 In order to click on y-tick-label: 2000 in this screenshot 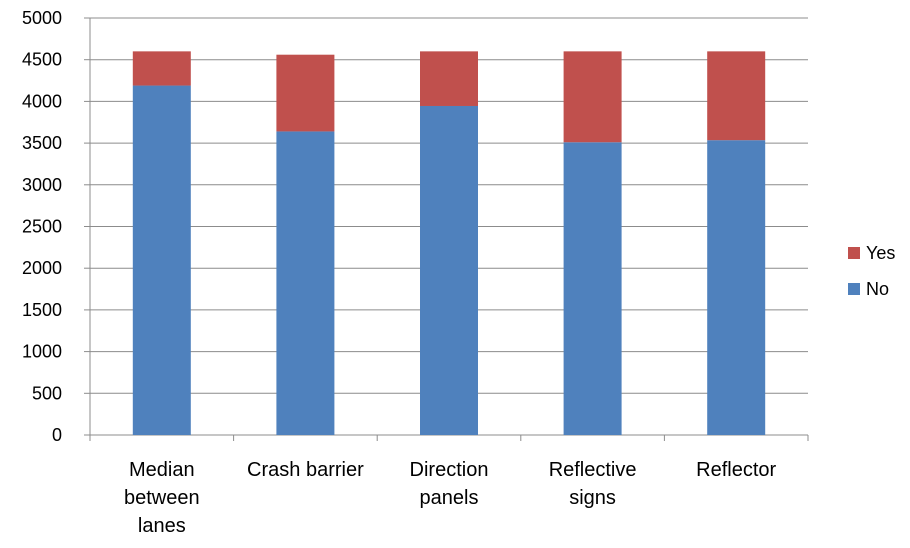, I will do `click(42, 268)`.